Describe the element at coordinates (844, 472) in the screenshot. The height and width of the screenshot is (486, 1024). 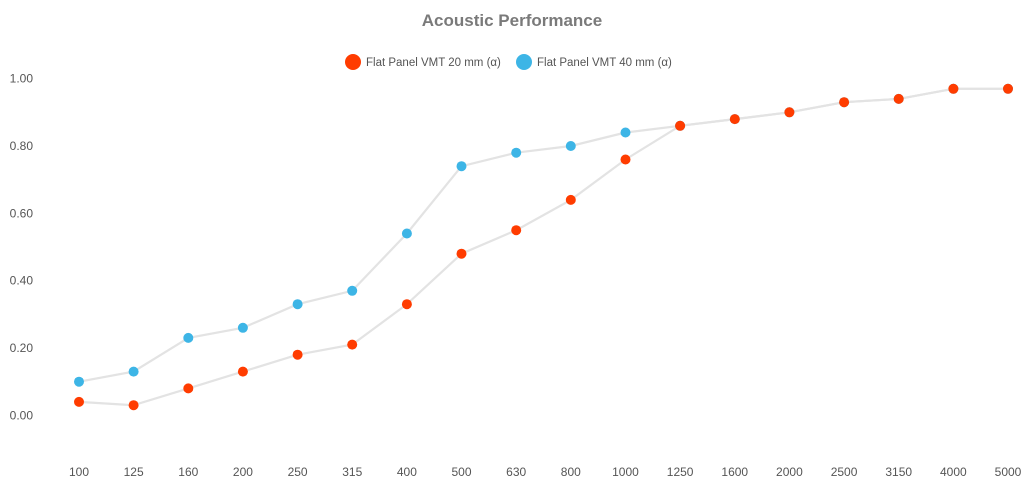
I see `x-tick-label: 2500` at that location.